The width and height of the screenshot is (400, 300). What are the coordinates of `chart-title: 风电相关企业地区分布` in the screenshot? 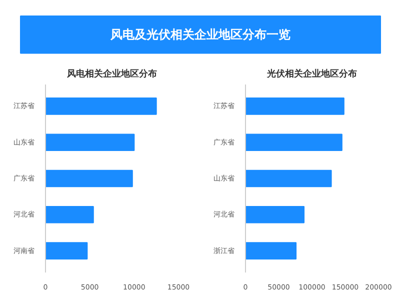 It's located at (111, 74).